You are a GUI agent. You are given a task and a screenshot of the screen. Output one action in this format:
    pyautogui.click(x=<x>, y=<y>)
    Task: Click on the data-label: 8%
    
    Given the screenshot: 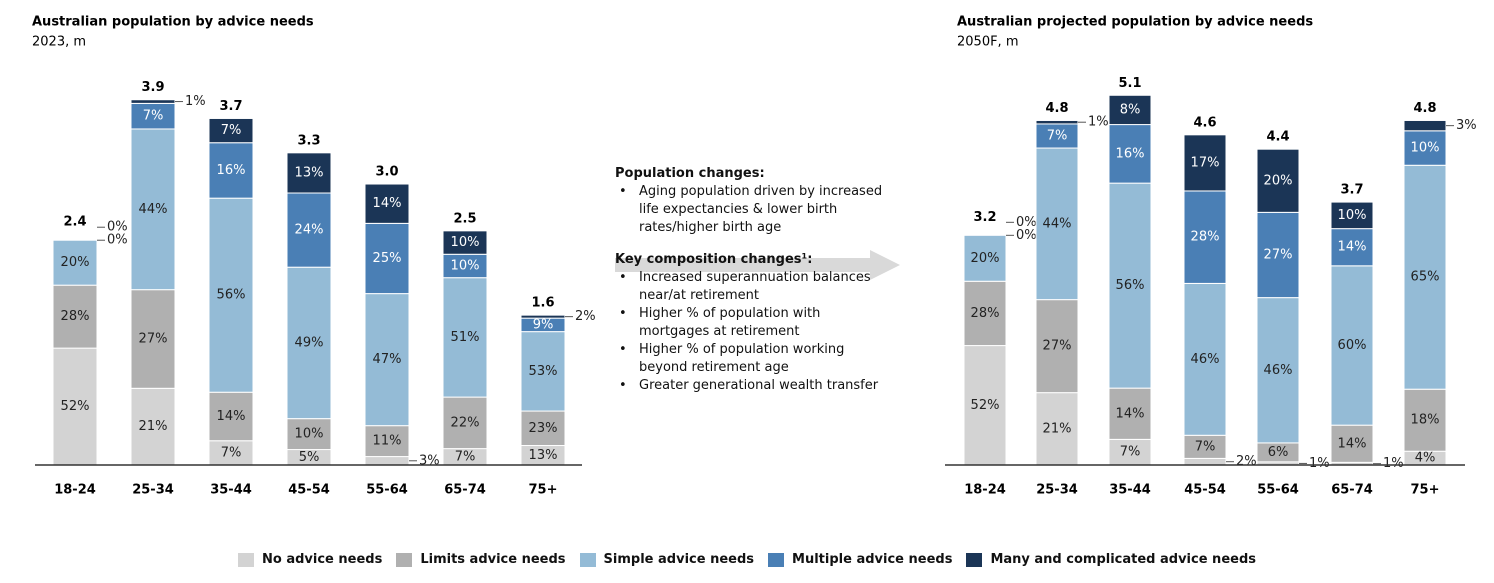 What is the action you would take?
    pyautogui.click(x=1130, y=109)
    